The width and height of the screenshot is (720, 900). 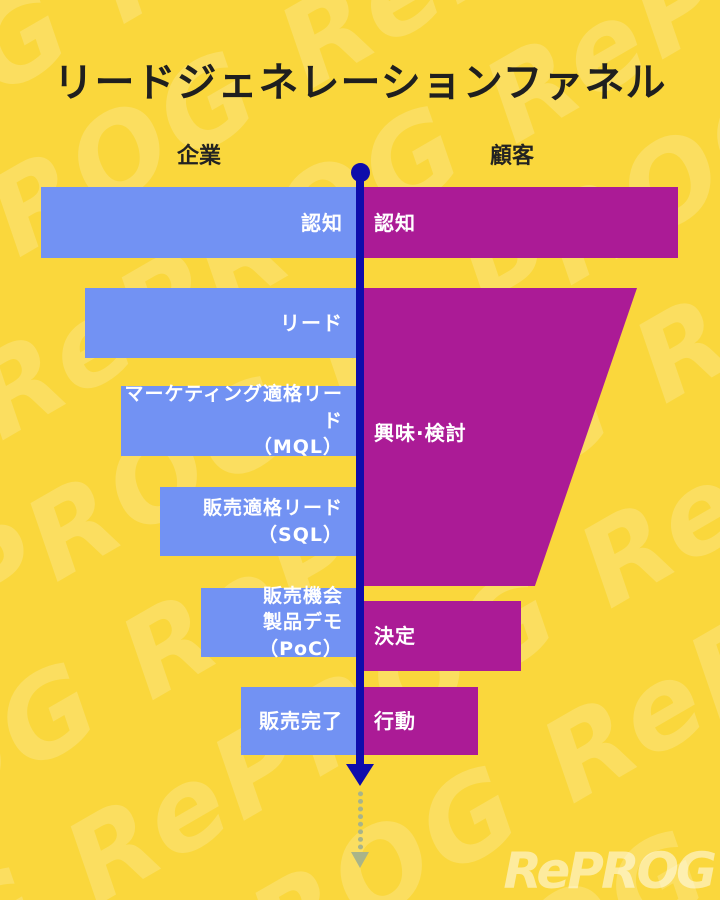 I want to click on stage-label-line2: （MQL）, so click(x=297, y=447).